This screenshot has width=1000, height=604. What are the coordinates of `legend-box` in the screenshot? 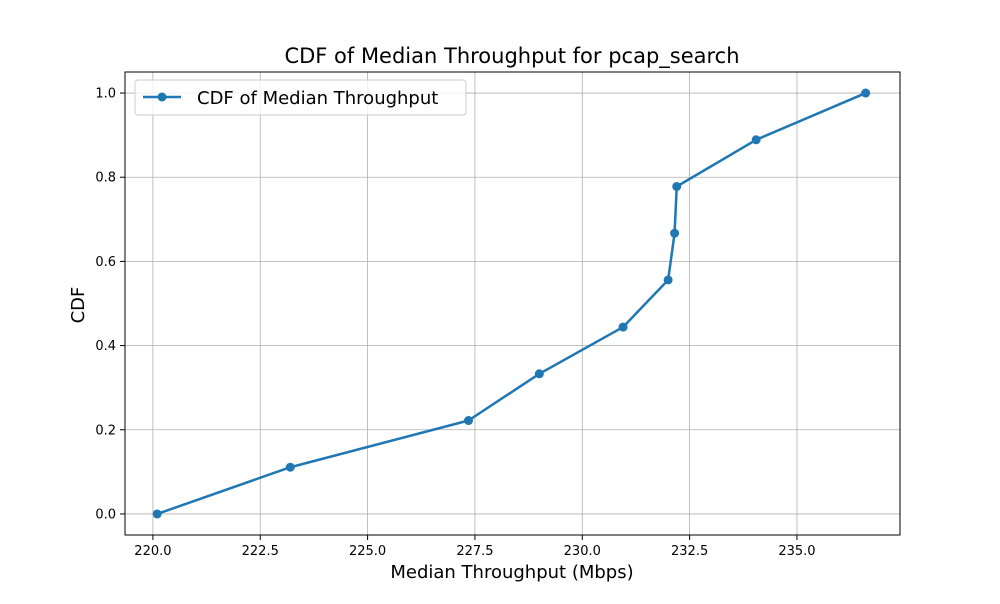 It's located at (300, 97).